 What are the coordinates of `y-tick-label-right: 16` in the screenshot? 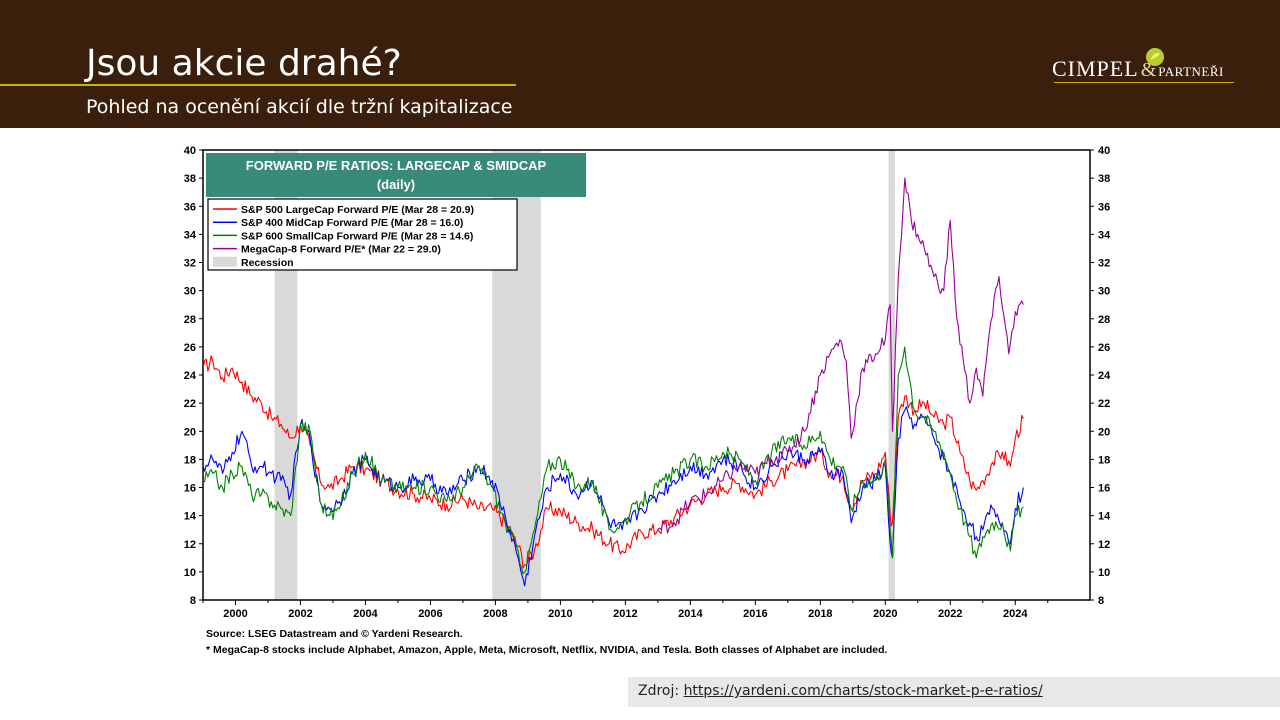 It's located at (1104, 489).